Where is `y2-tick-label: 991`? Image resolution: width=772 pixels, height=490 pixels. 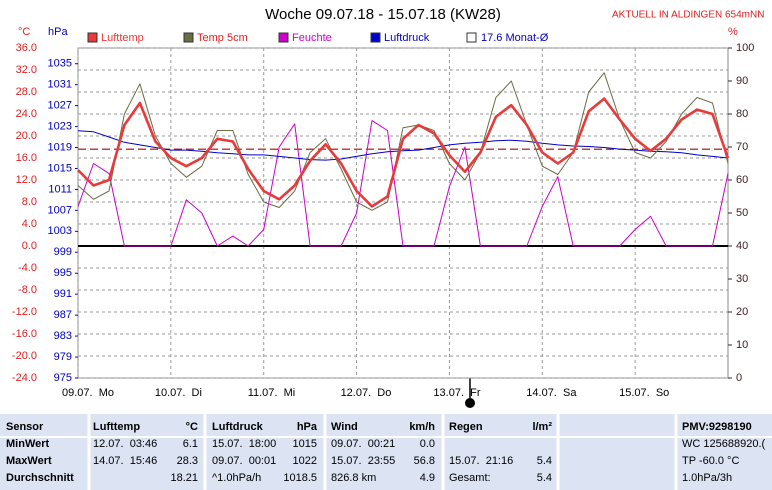
y2-tick-label: 991 is located at coordinates (63, 294).